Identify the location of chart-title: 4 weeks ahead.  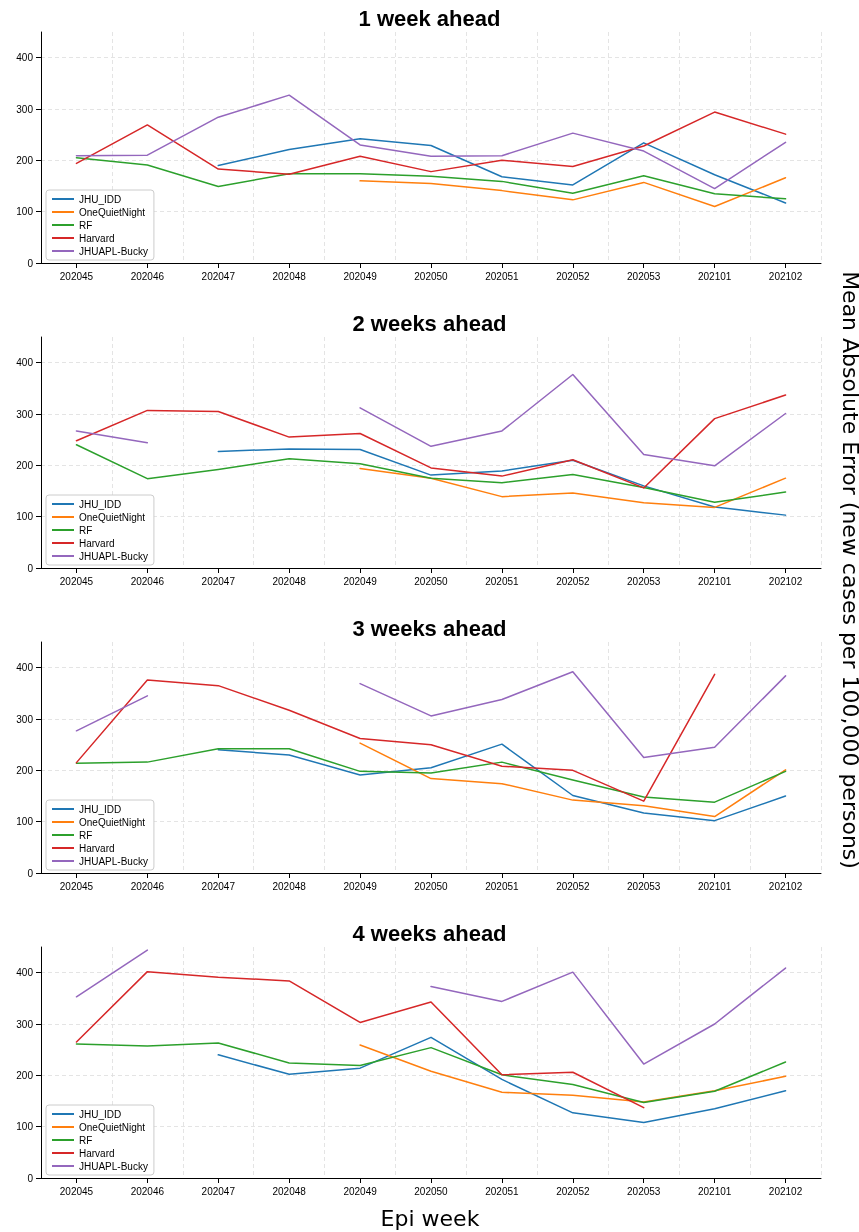
(429, 933).